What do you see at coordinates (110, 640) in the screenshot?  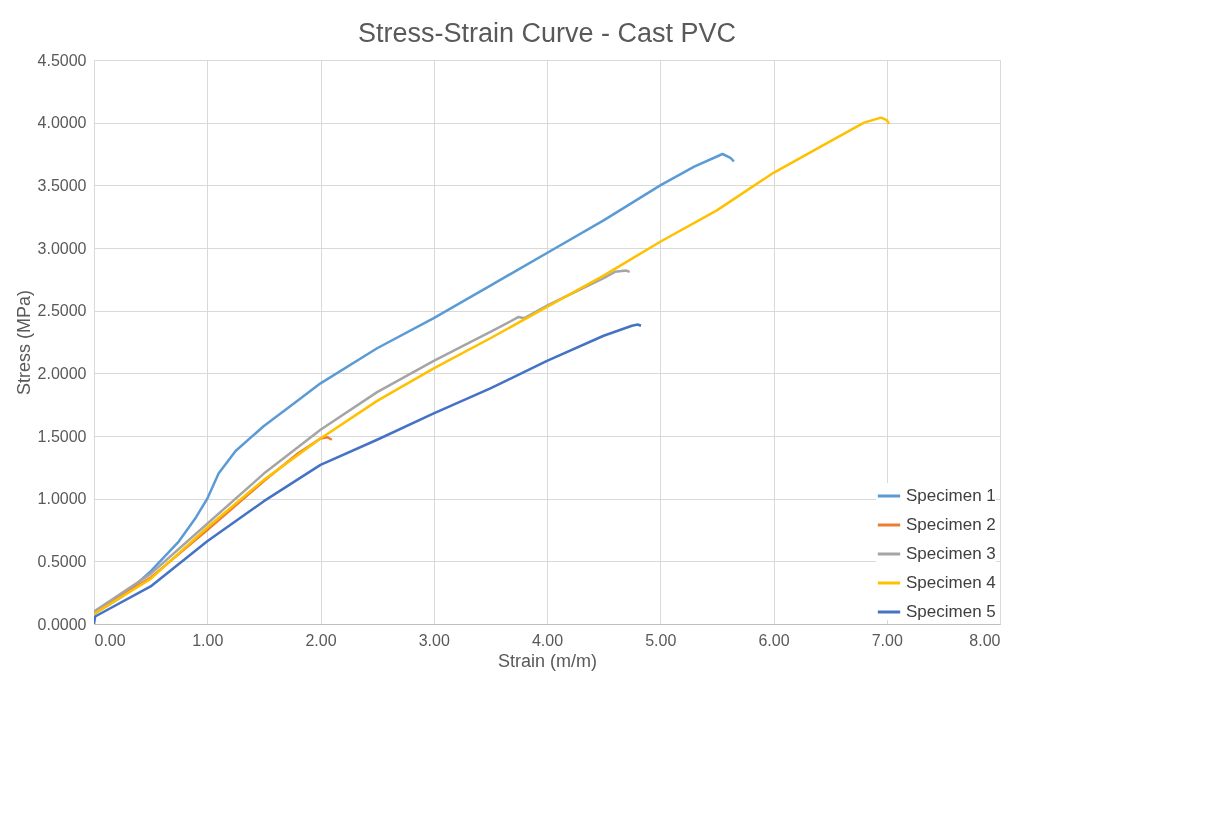 I see `x-tick-label: 0.00` at bounding box center [110, 640].